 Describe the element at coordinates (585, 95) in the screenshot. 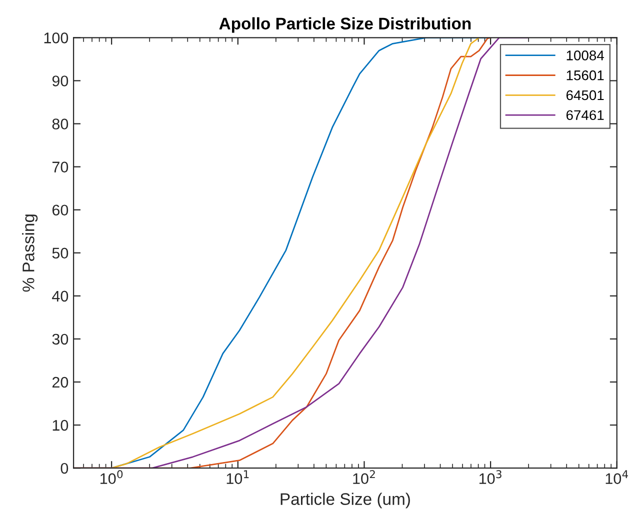

I see `legend-label: 64501` at that location.